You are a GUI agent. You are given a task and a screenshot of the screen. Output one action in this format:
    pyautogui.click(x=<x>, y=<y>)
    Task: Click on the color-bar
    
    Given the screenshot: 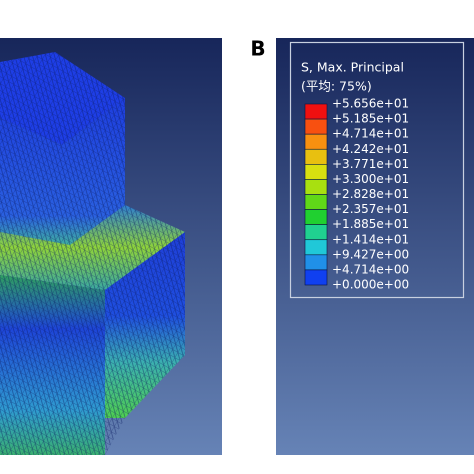 What is the action you would take?
    pyautogui.click(x=316, y=194)
    